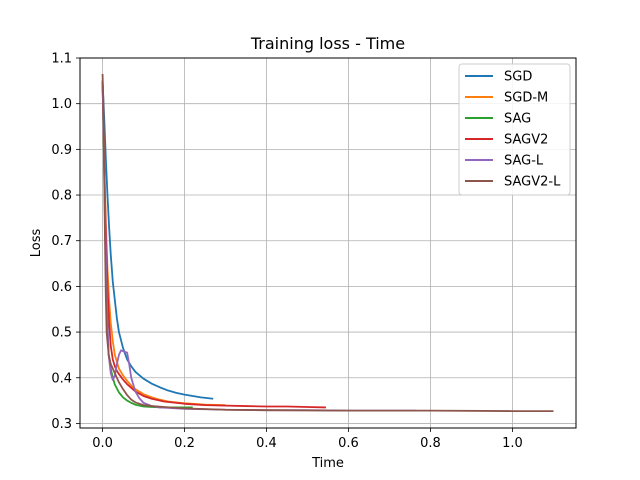 The width and height of the screenshot is (640, 480). What do you see at coordinates (517, 119) in the screenshot?
I see `legend-label: SAG` at bounding box center [517, 119].